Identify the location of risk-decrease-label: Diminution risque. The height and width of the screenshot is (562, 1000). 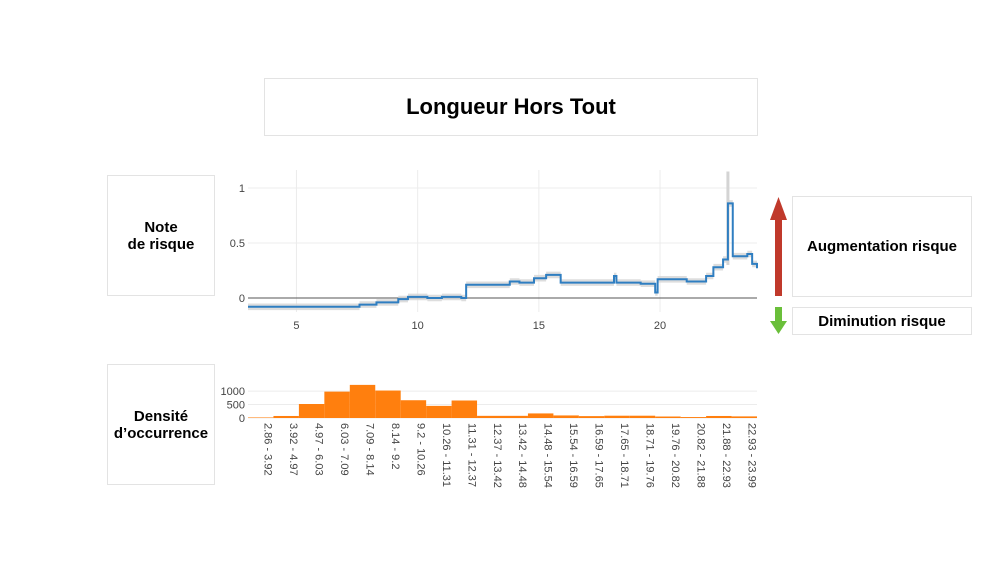
(882, 321).